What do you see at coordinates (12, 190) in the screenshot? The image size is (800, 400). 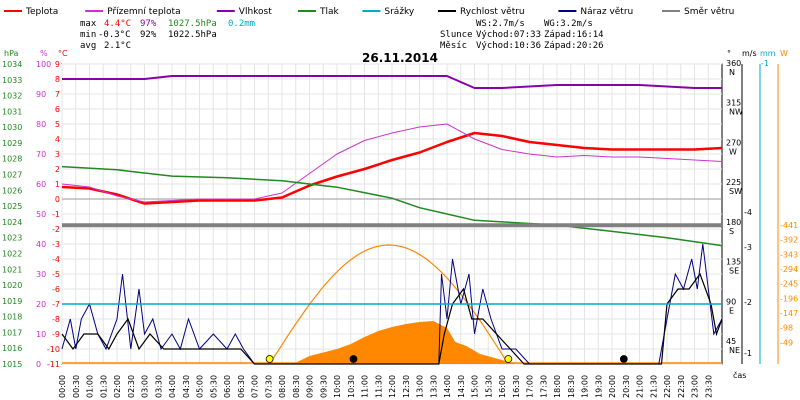 I see `tick-pressure-11: 1026` at bounding box center [12, 190].